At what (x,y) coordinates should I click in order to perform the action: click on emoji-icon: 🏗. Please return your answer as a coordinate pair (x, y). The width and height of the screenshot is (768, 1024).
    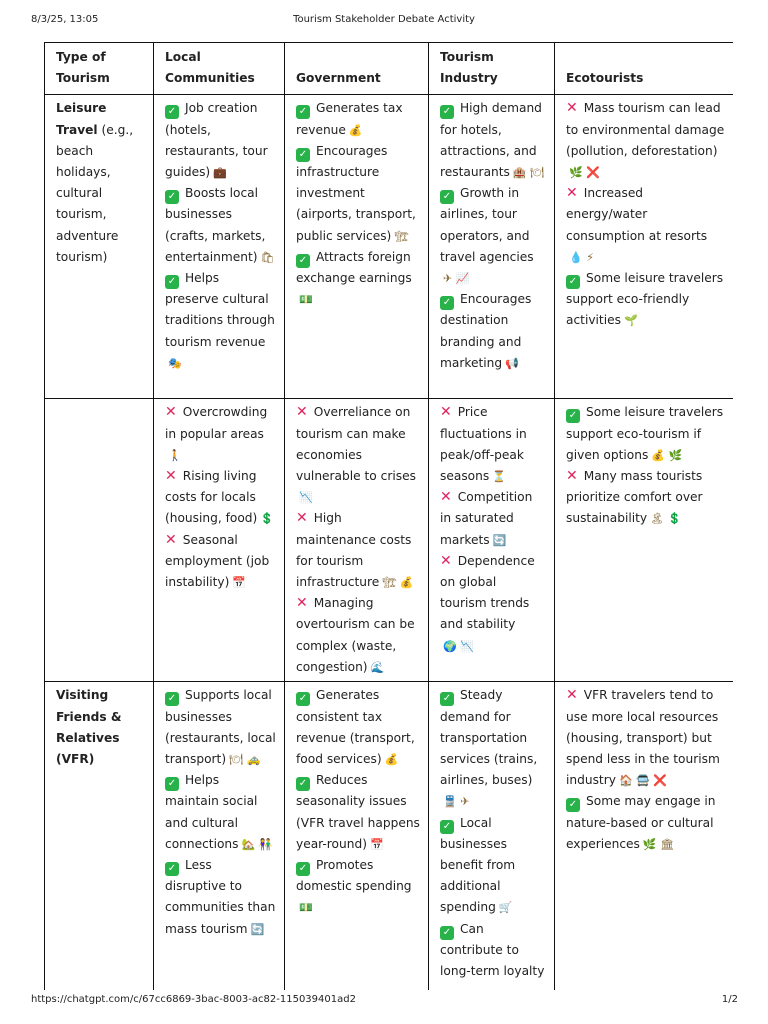
    Looking at the image, I should click on (401, 236).